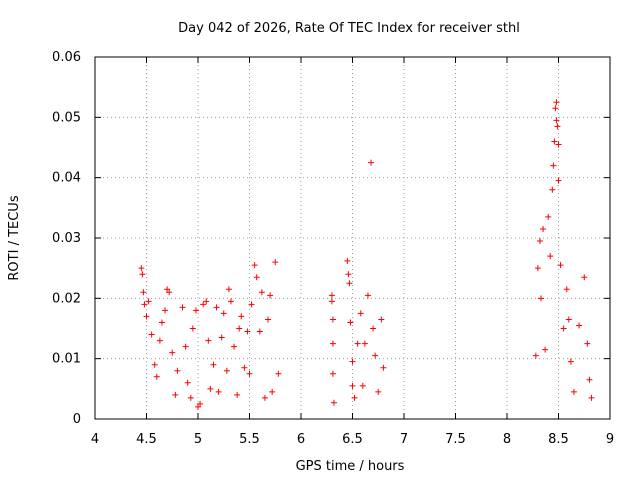  I want to click on y-tick-label: 0, so click(77, 419).